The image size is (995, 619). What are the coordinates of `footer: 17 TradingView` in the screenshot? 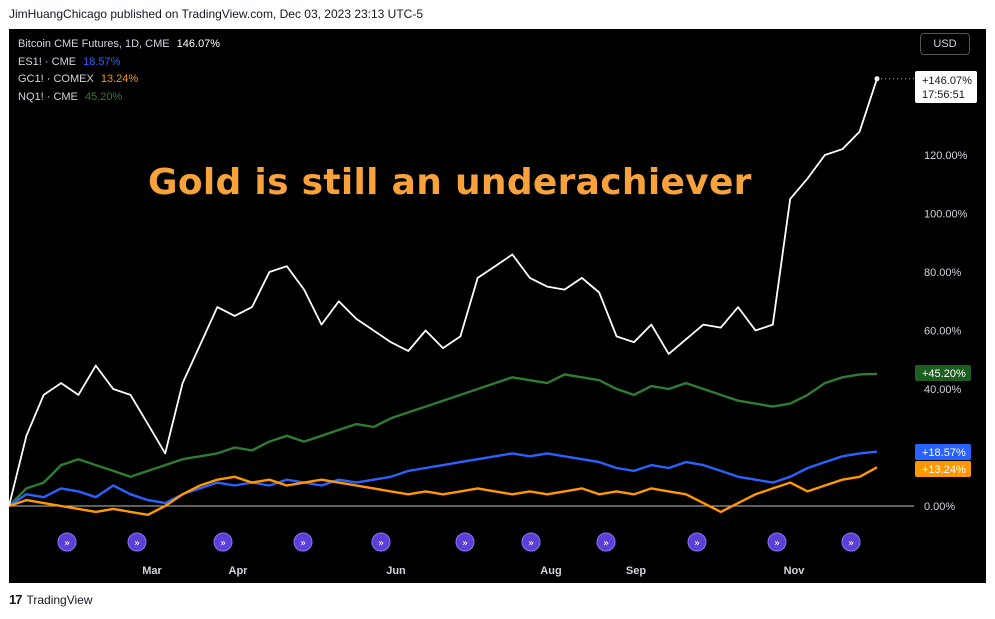 It's located at (51, 599).